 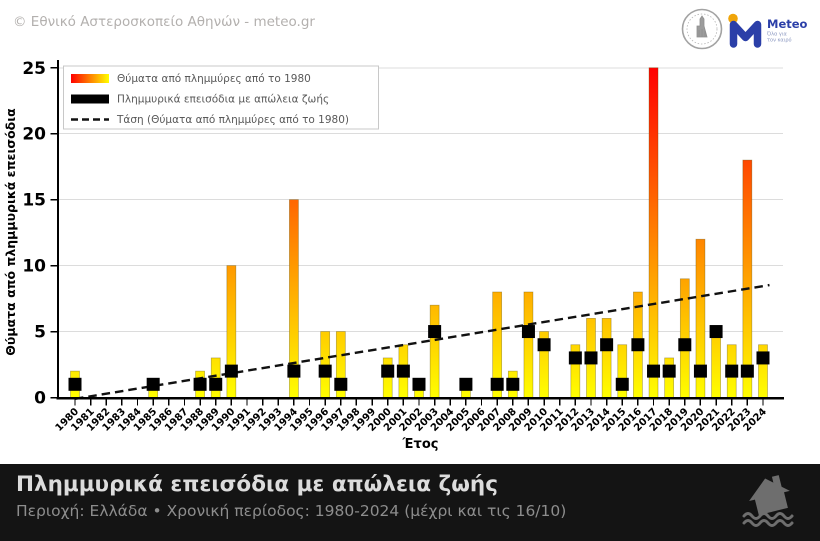 I want to click on episodes-marker-1996, so click(x=325, y=371).